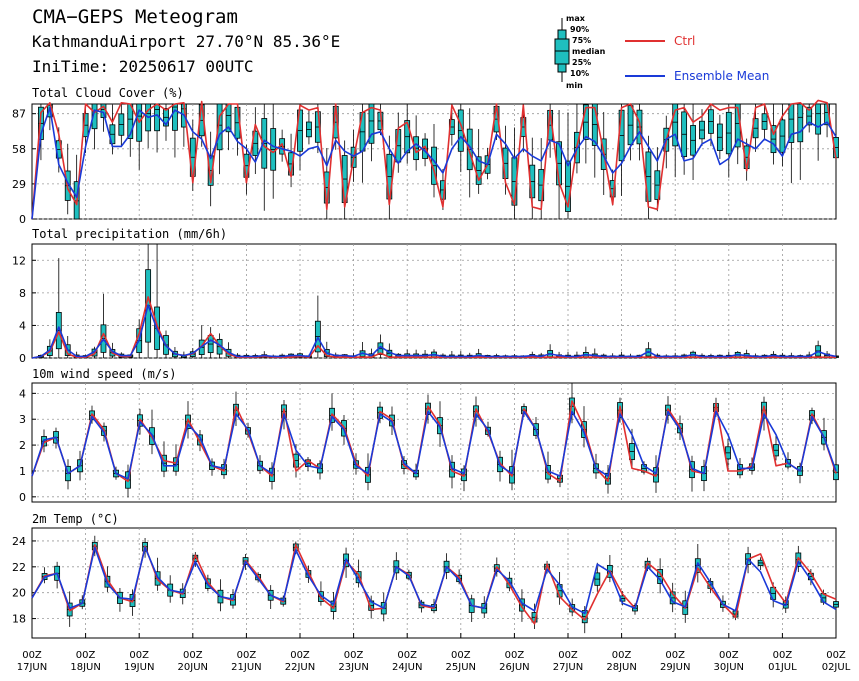 The height and width of the screenshot is (681, 859). What do you see at coordinates (129, 234) in the screenshot?
I see `panel-title: Total precipitation (mm/6h)` at bounding box center [129, 234].